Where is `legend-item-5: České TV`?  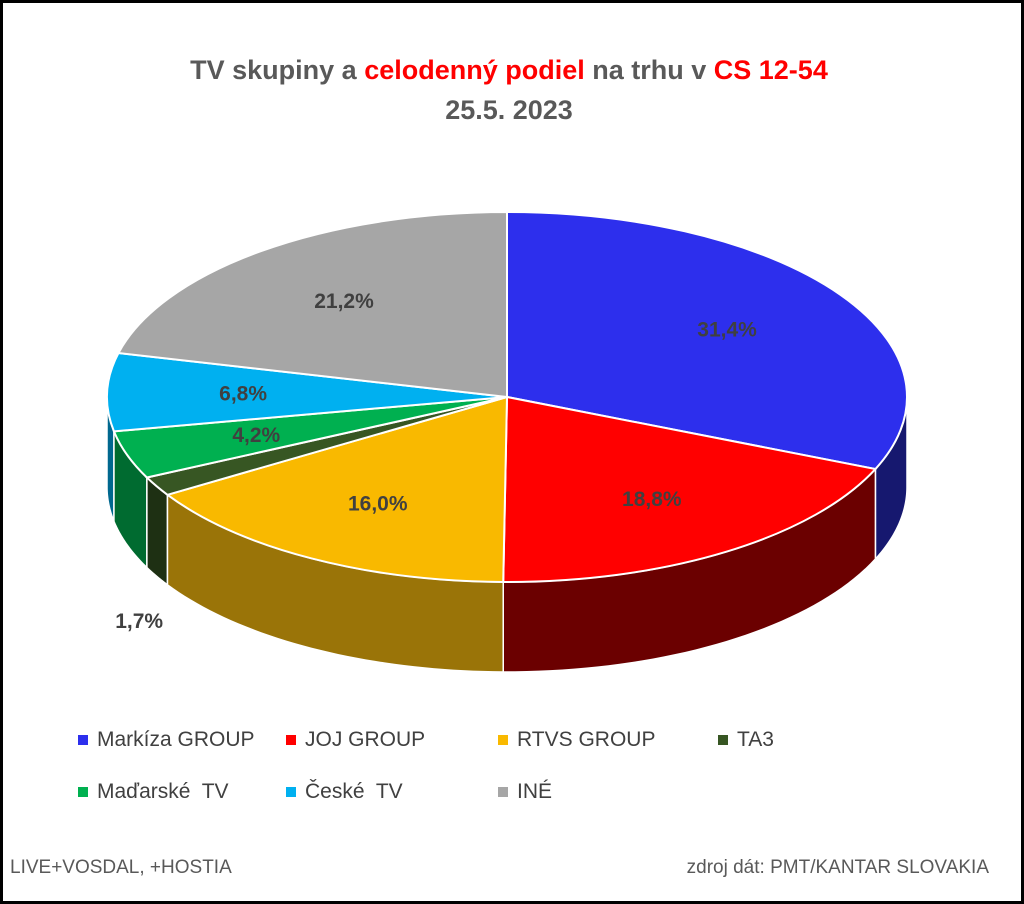 legend-item-5: České TV is located at coordinates (344, 792).